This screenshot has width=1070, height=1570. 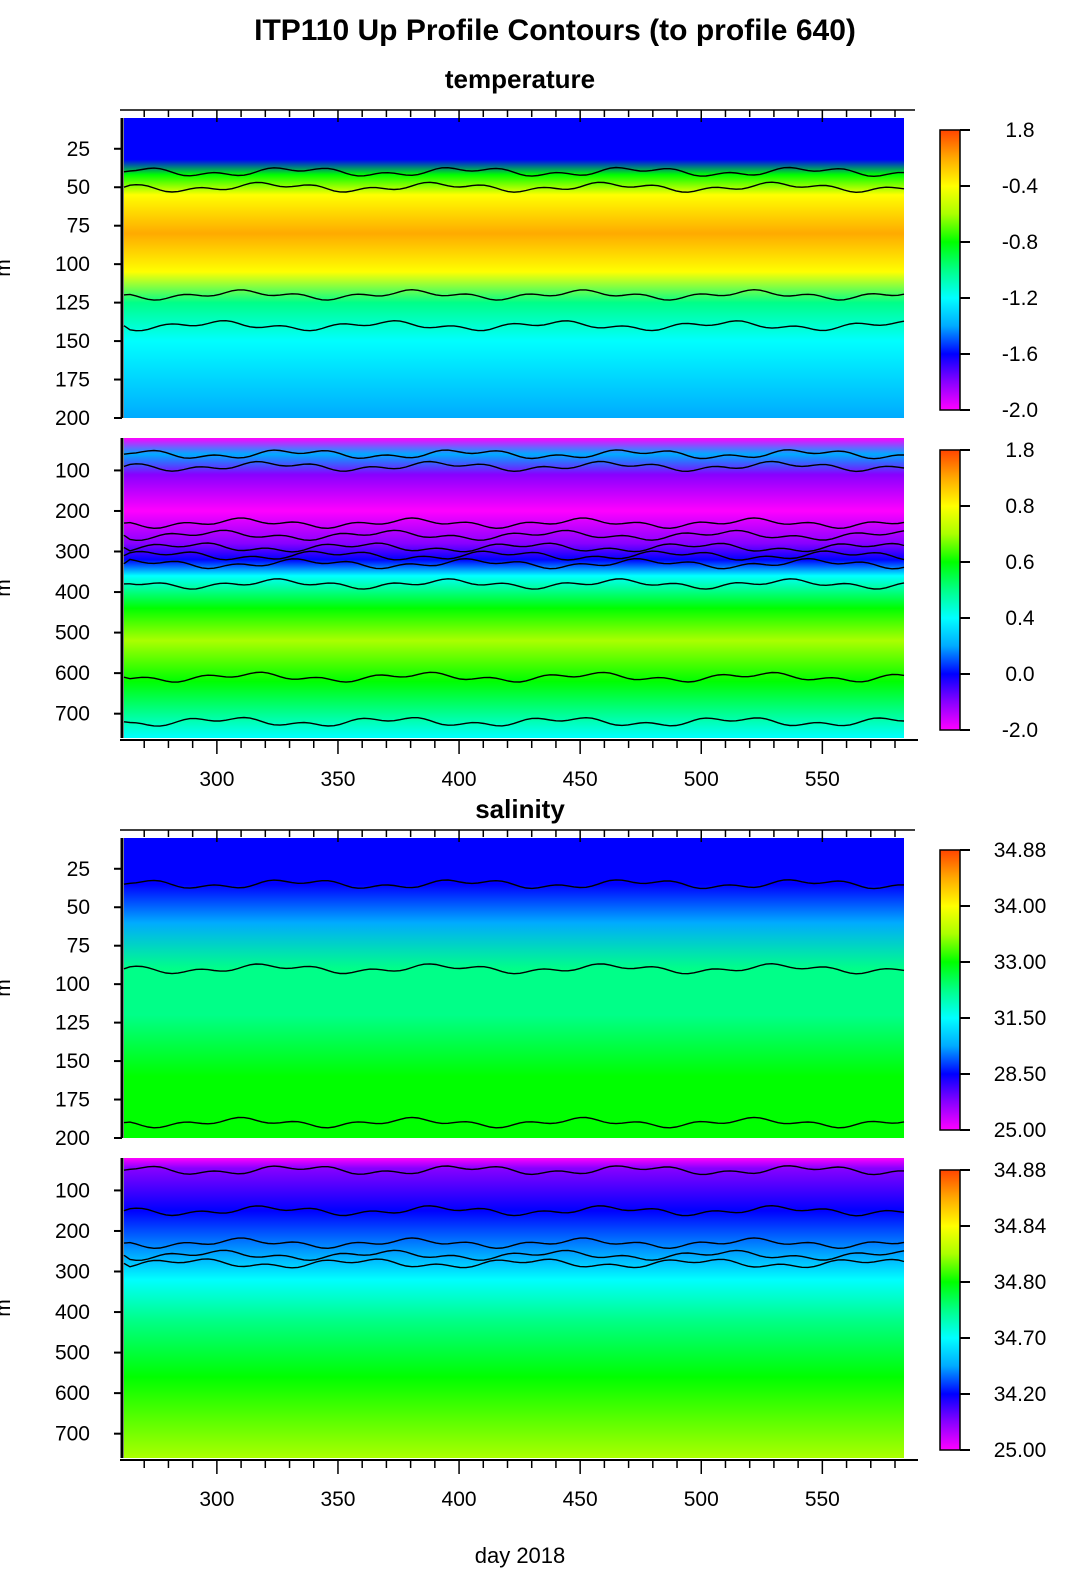 What do you see at coordinates (1020, 410) in the screenshot?
I see `colorbar-tick-label: -2.0` at bounding box center [1020, 410].